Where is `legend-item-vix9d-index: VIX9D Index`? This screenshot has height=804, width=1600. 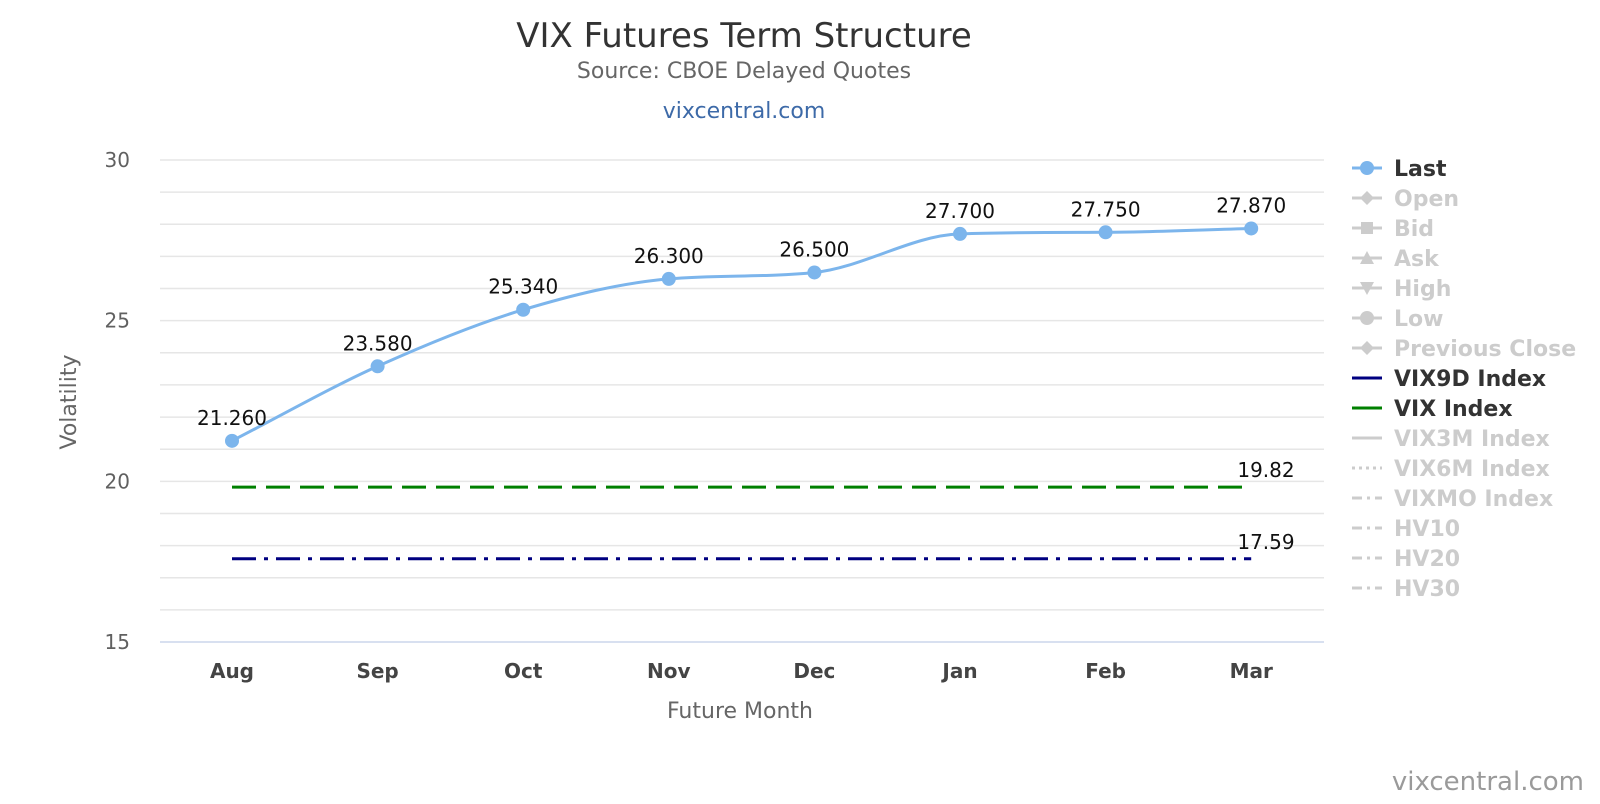
legend-item-vix9d-index: VIX9D Index is located at coordinates (1449, 379).